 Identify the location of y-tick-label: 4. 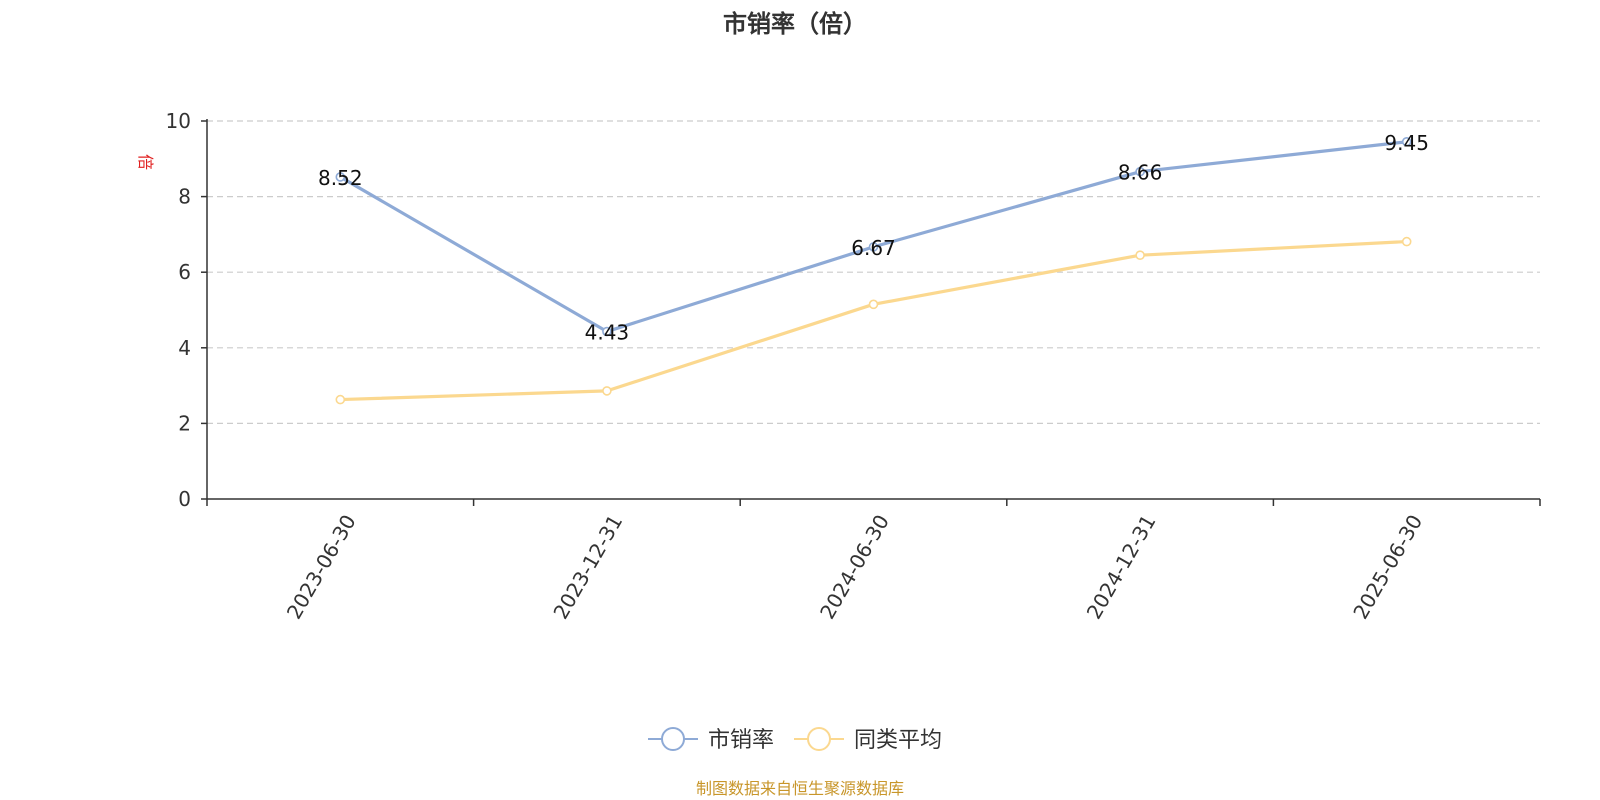
(184, 348).